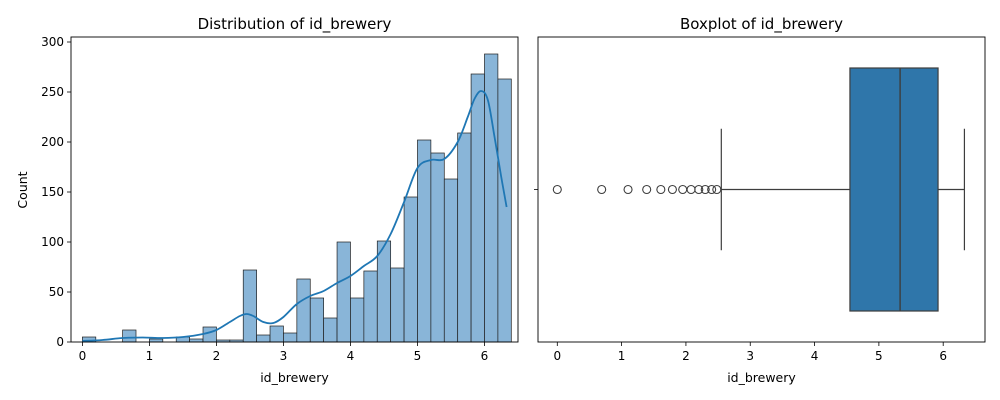 The height and width of the screenshot is (400, 1000). Describe the element at coordinates (52, 92) in the screenshot. I see `y-tick-label: 250` at that location.